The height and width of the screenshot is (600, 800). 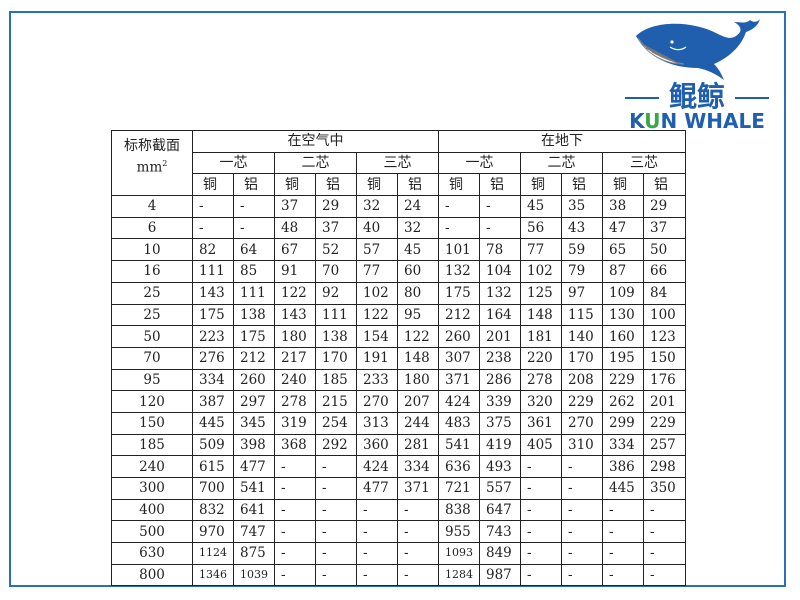 I want to click on cross-section-cell: 6, so click(x=152, y=228).